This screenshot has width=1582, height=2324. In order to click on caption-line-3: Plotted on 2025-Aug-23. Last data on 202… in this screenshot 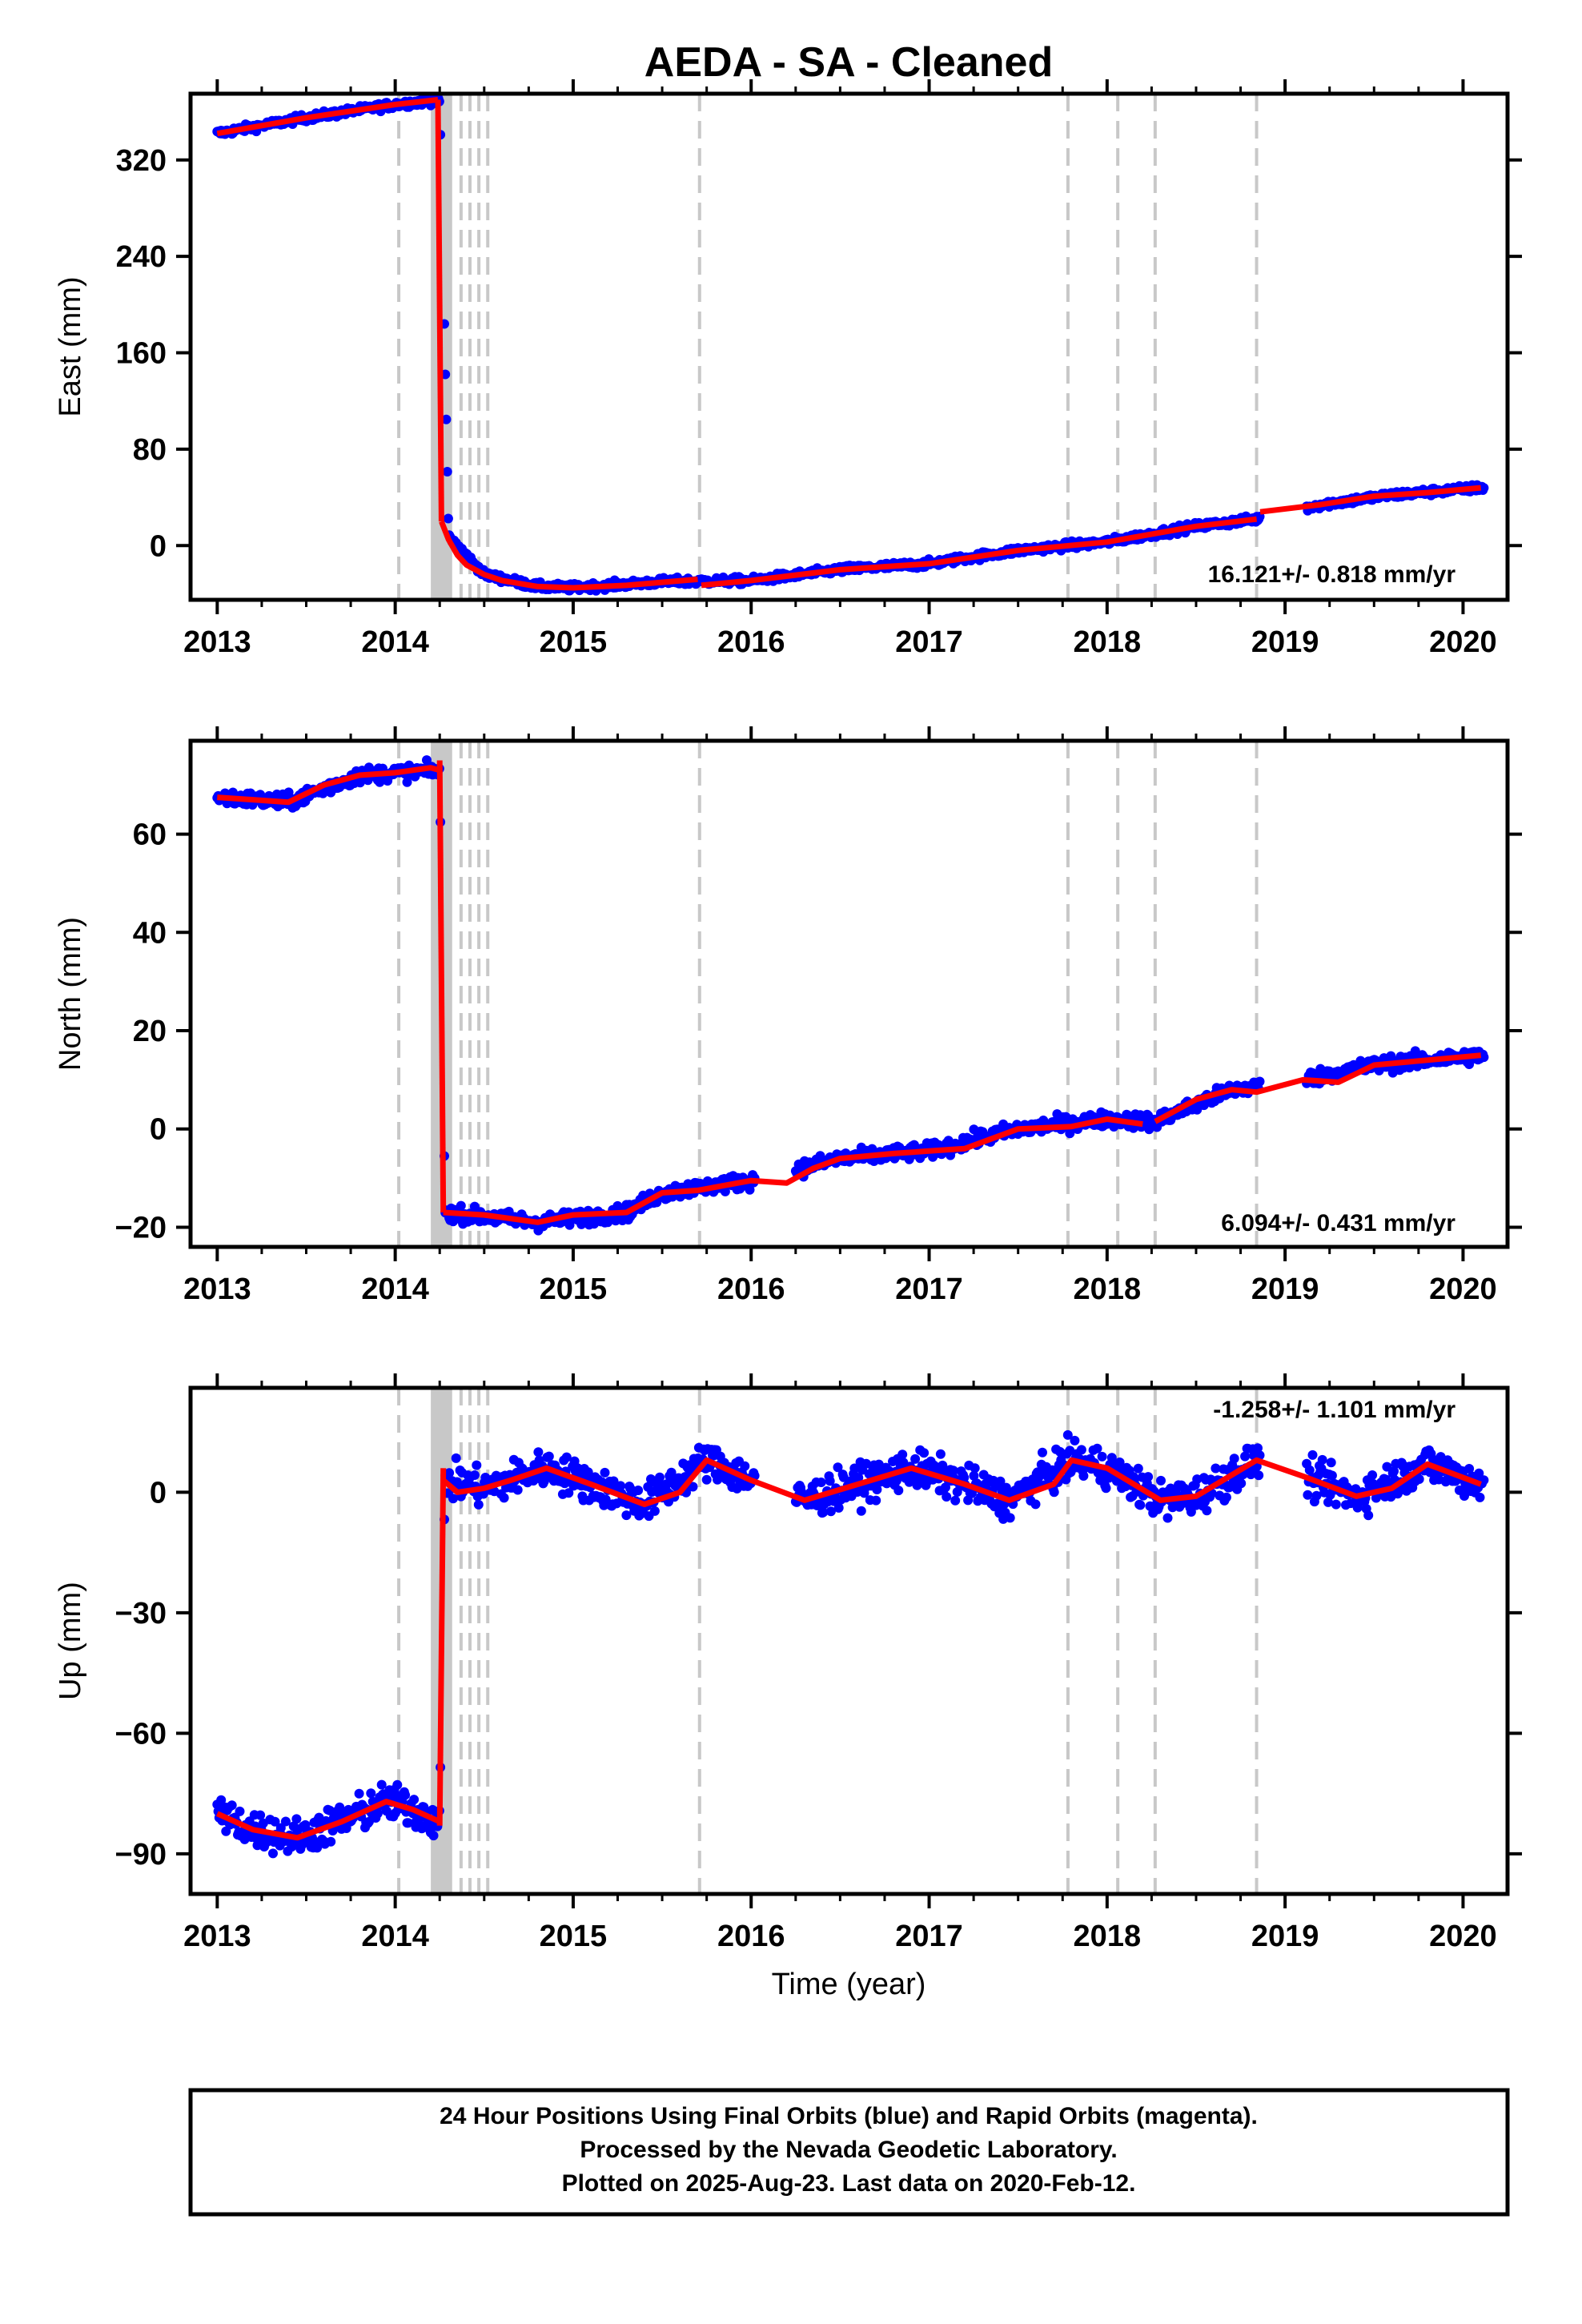, I will do `click(849, 2183)`.